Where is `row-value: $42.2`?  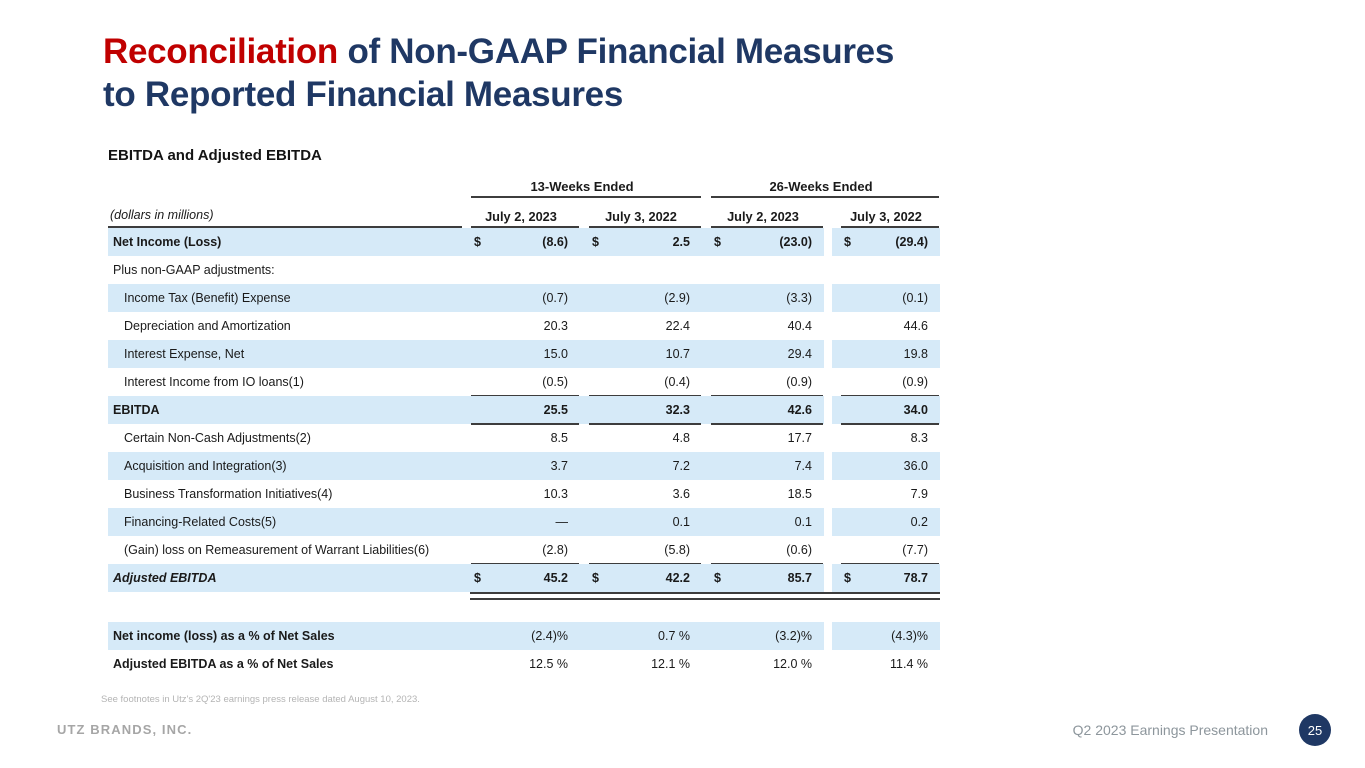
row-value: $42.2 is located at coordinates (641, 578).